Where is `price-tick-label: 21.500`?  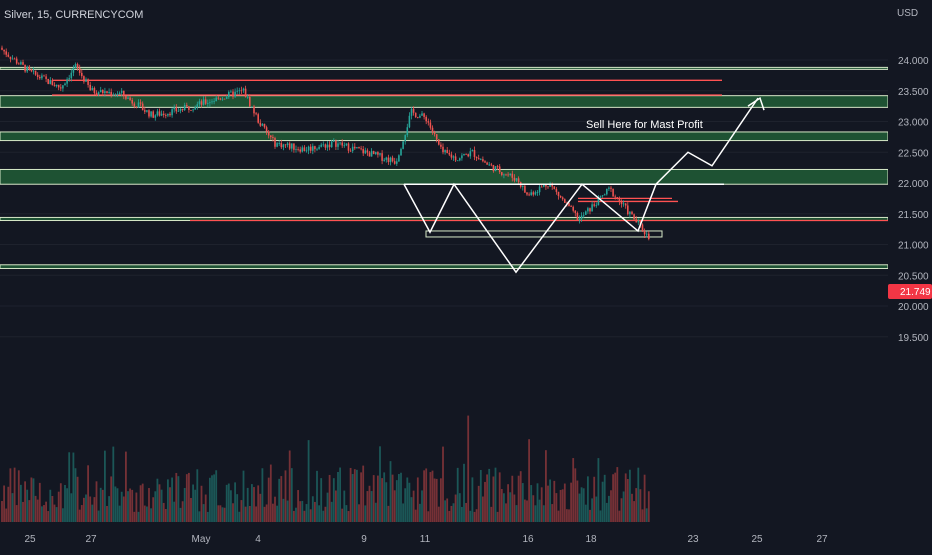 price-tick-label: 21.500 is located at coordinates (913, 215).